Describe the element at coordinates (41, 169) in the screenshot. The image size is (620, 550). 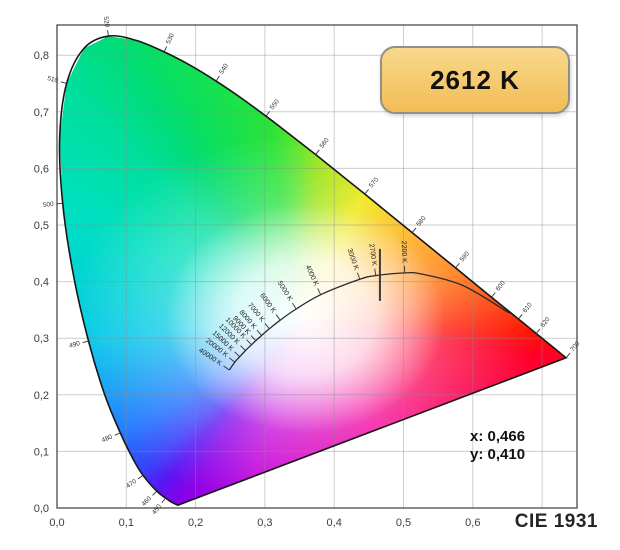
I see `y-axis-tick-label: 0,6` at that location.